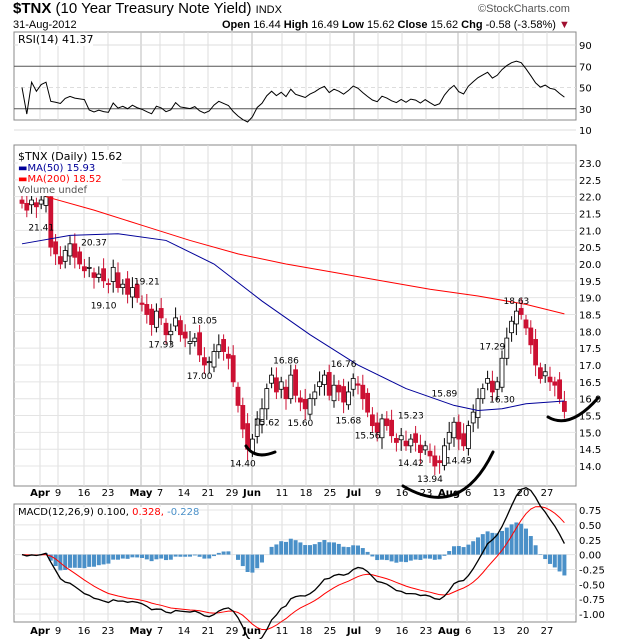 The image size is (620, 639). I want to click on price-tick: 15.0, so click(590, 433).